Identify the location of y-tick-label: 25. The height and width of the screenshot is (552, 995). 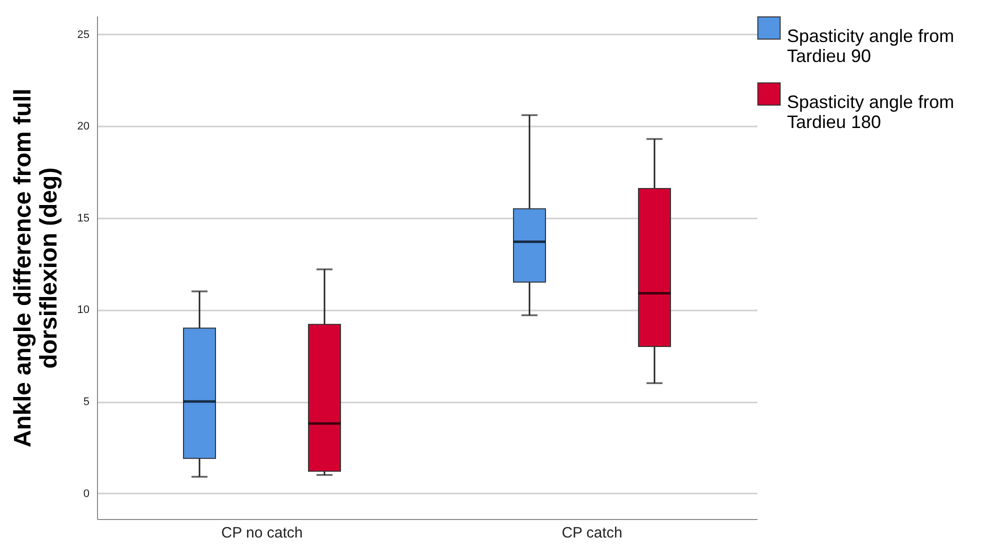
(83, 34).